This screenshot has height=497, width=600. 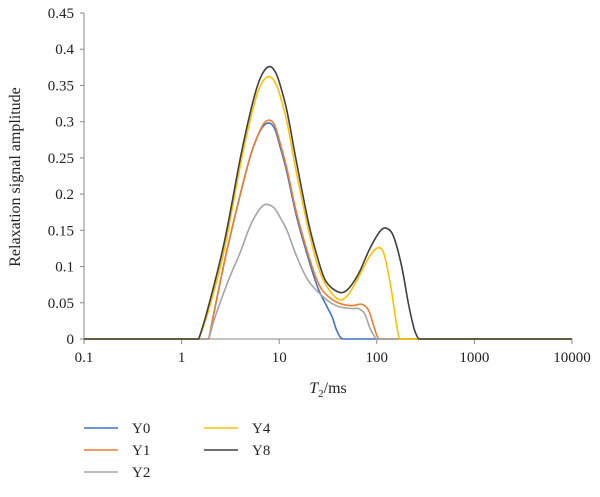 I want to click on legend-label-y2: Y2, so click(x=141, y=473).